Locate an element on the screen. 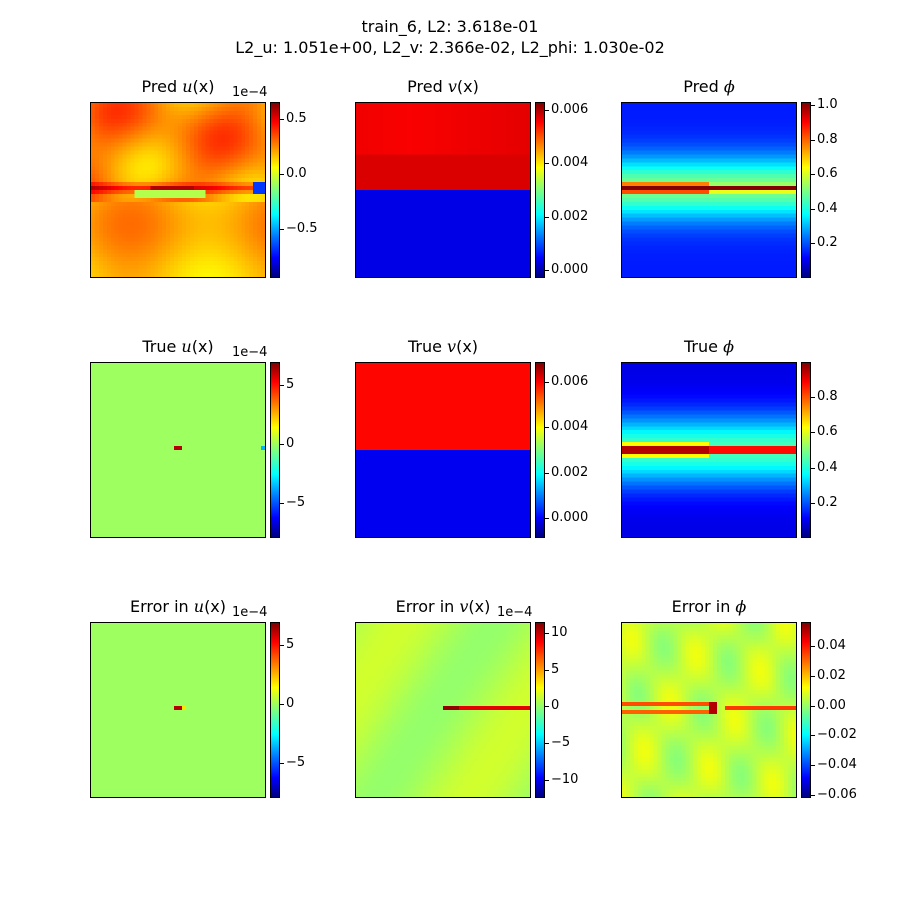 The image size is (900, 900). colorbar-tick-label: 10 is located at coordinates (559, 632).